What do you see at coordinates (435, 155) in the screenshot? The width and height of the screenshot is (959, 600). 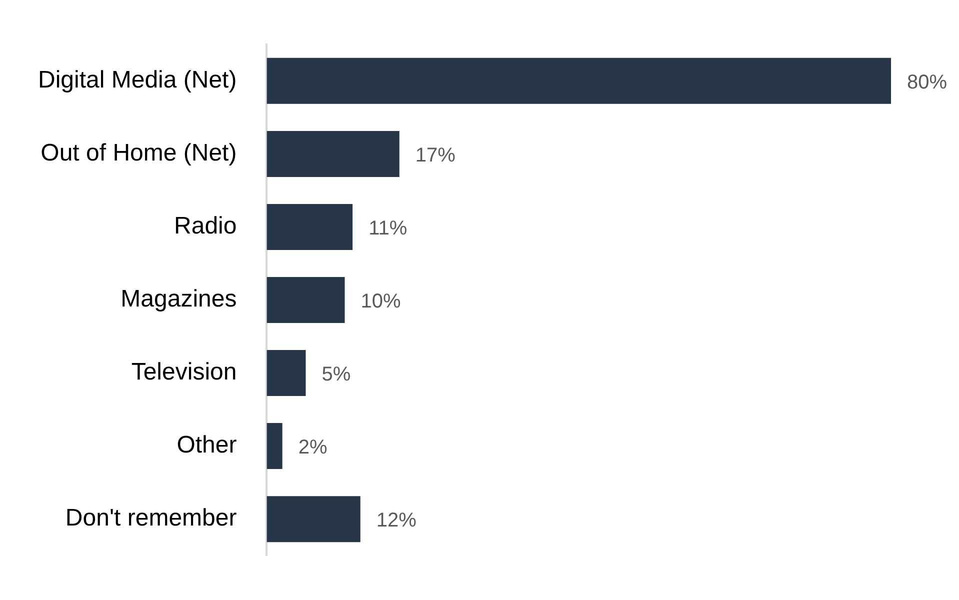 I see `data-label: 17%` at bounding box center [435, 155].